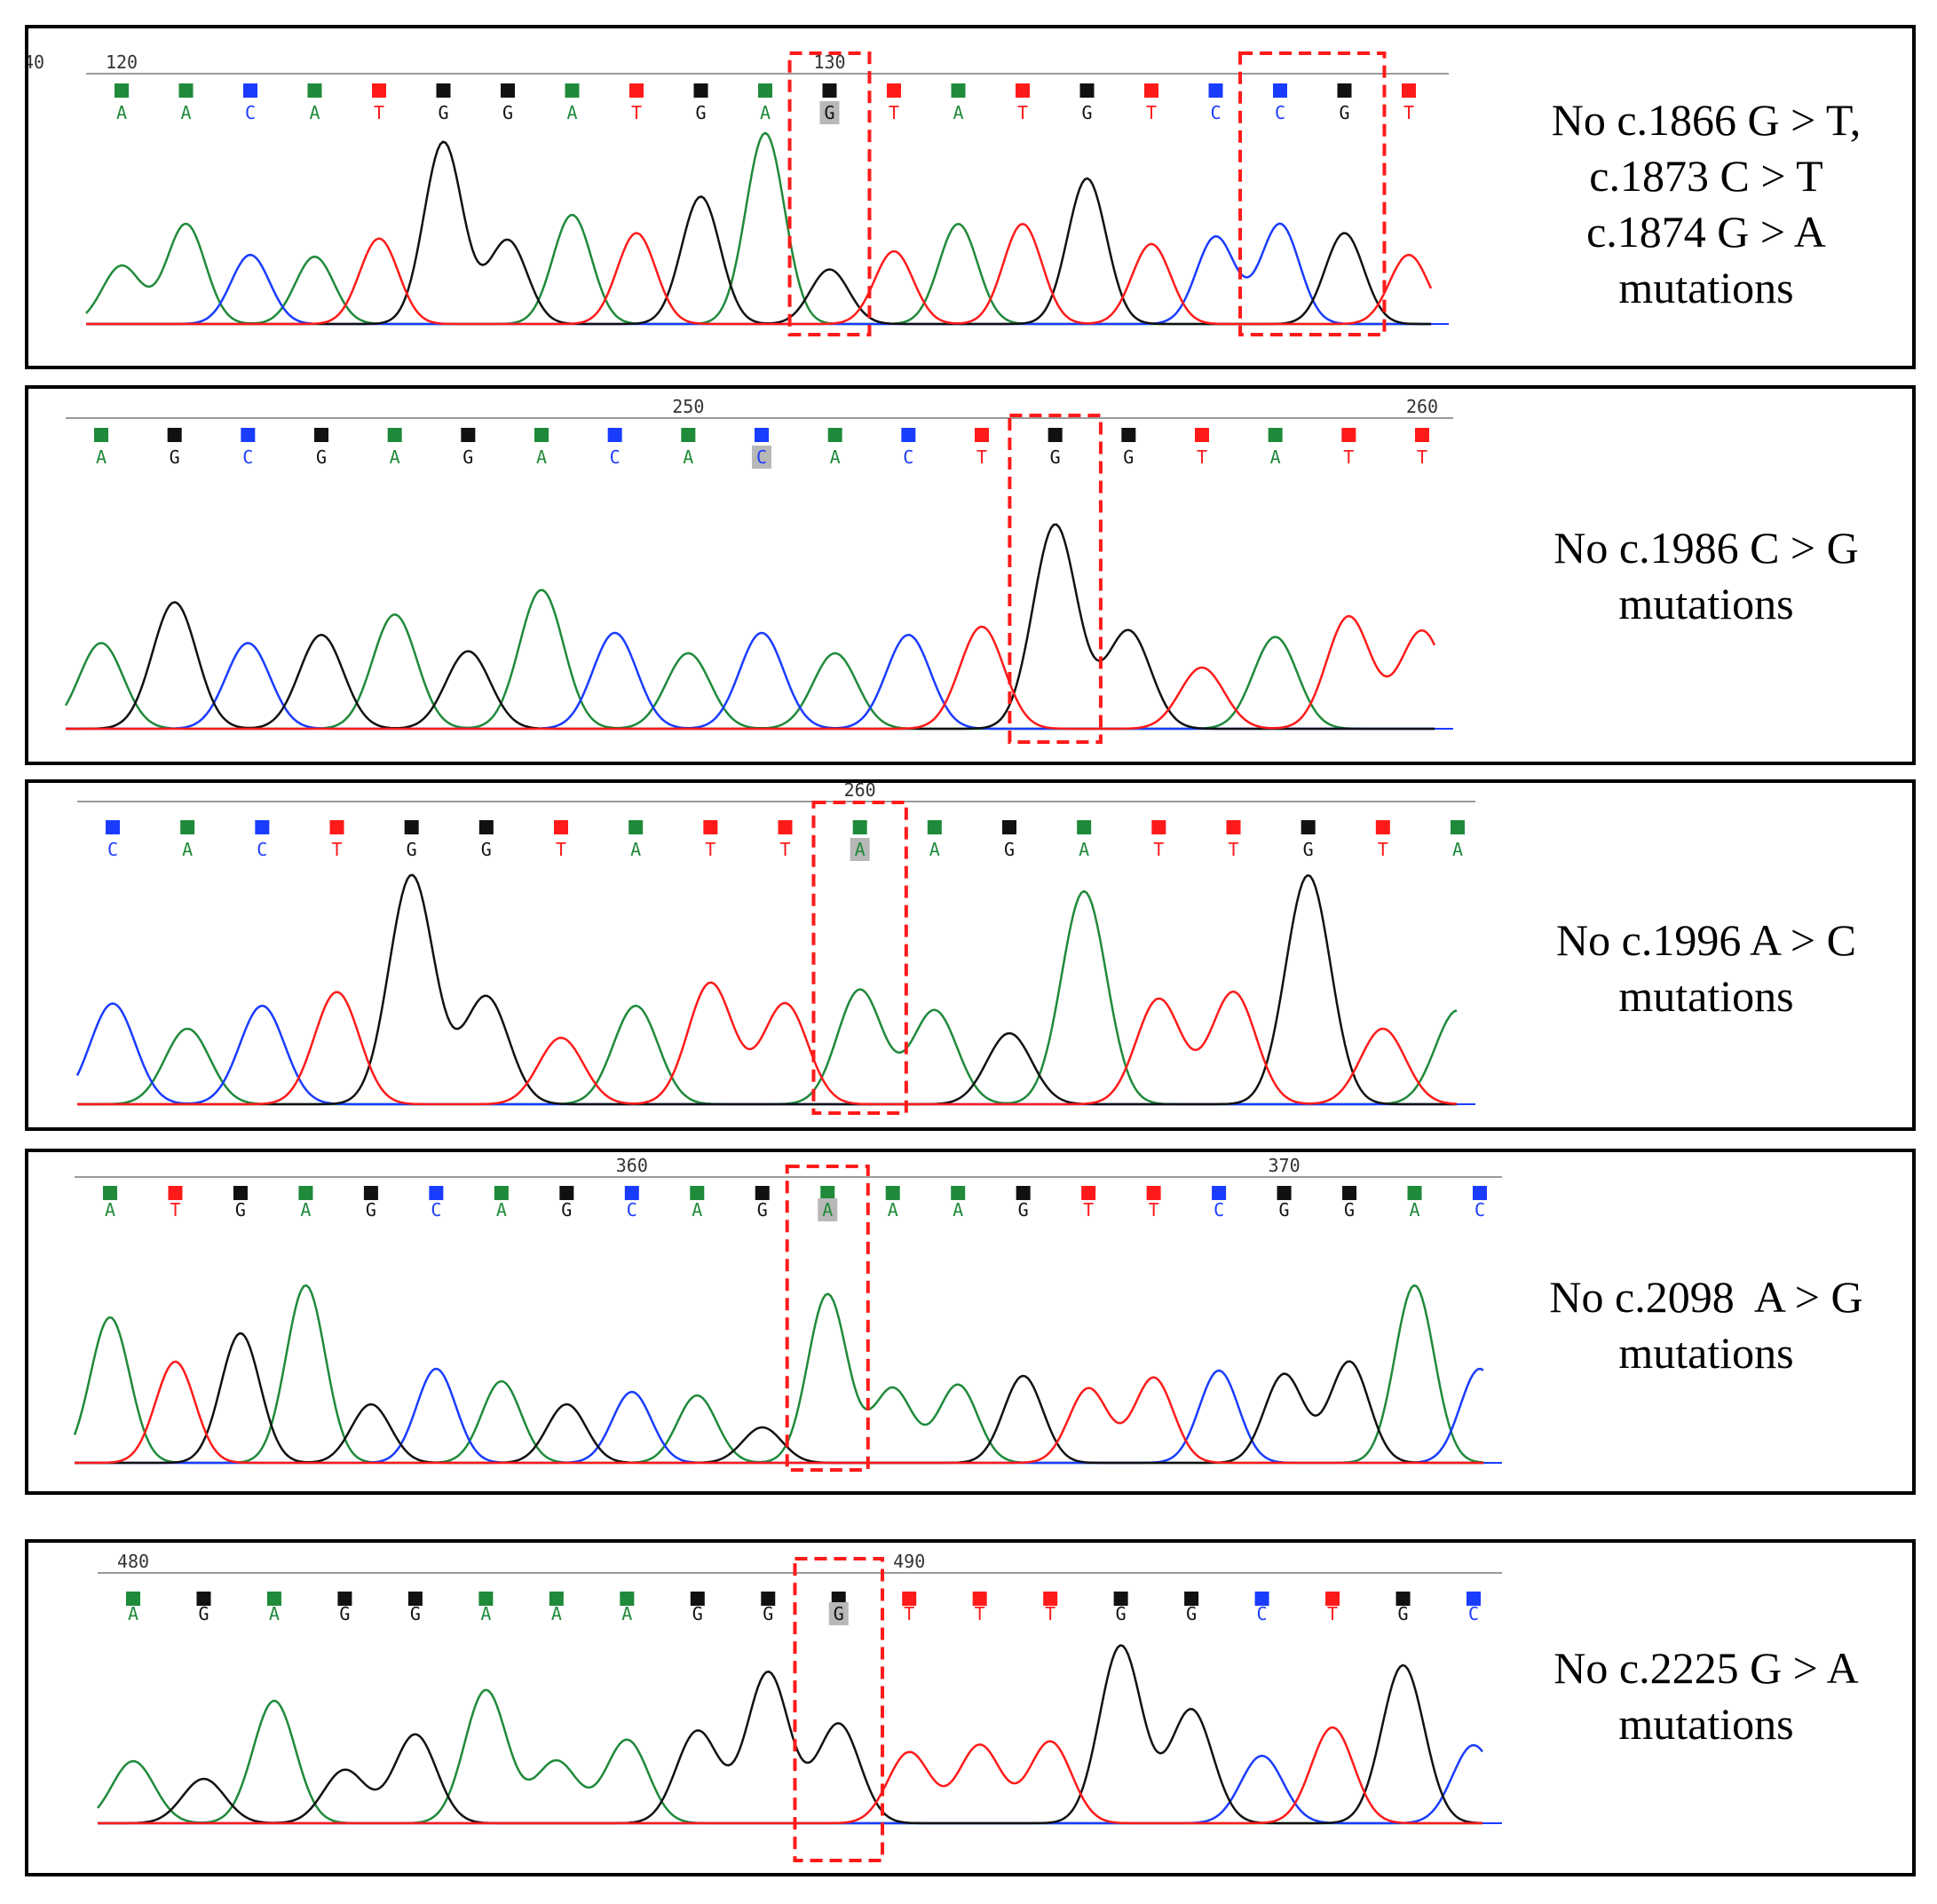 This screenshot has height=1904, width=1937. Describe the element at coordinates (909, 1561) in the screenshot. I see `ruler-label: 490` at that location.